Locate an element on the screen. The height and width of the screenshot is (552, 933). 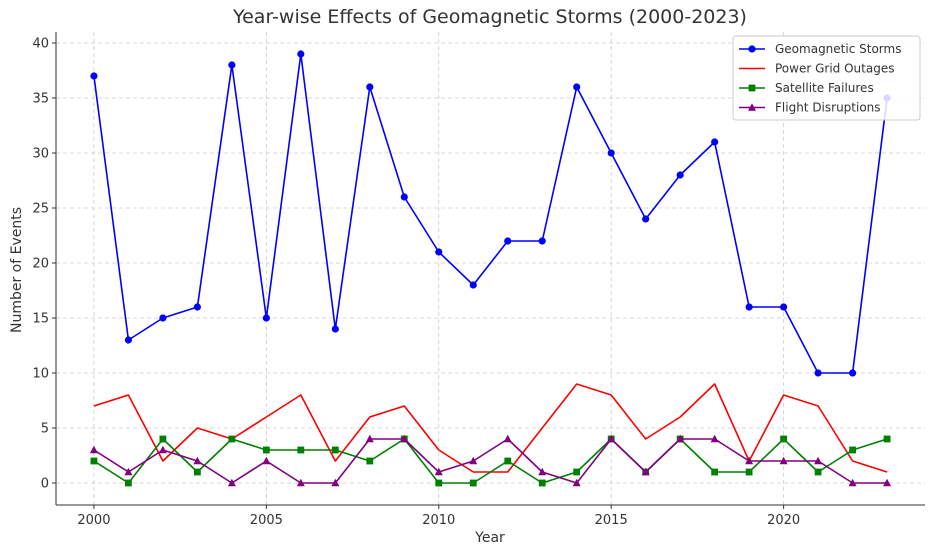
x-tick-label: 2010 is located at coordinates (438, 520).